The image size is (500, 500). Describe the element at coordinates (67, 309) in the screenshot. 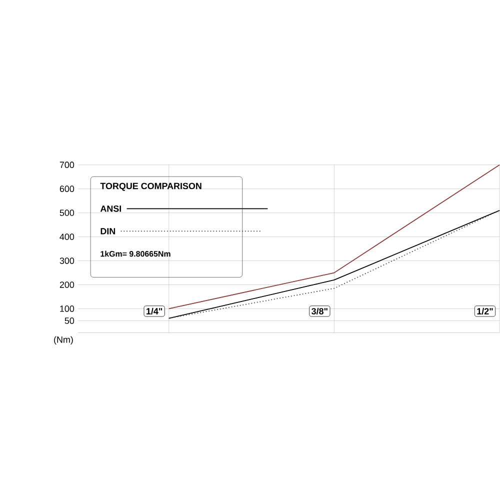

I see `y-tick-label: 100` at that location.